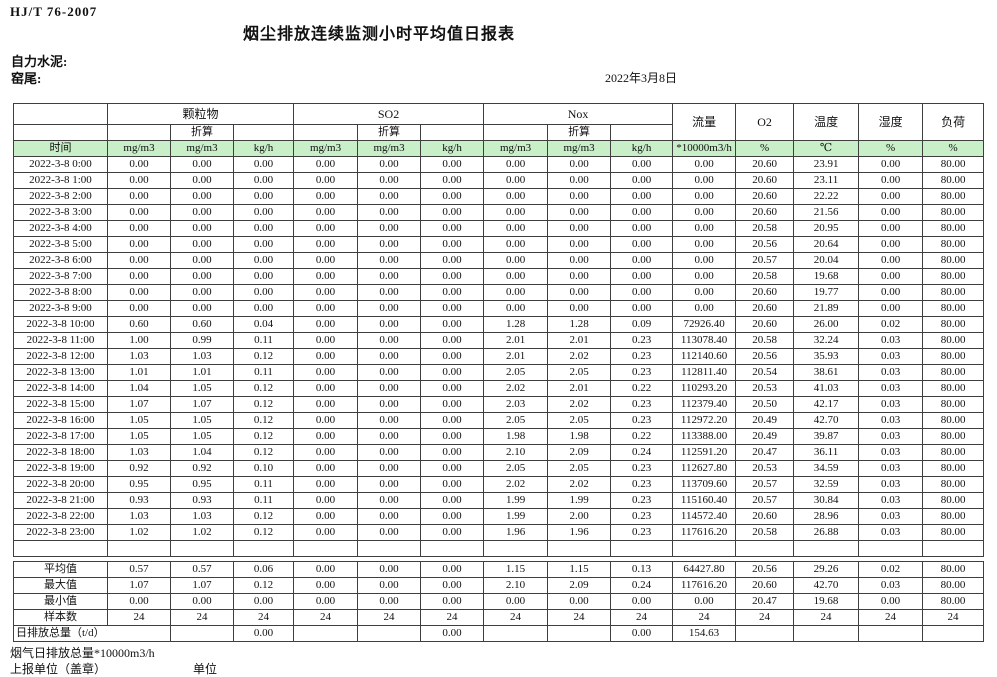 This screenshot has width=997, height=677. Describe the element at coordinates (765, 468) in the screenshot. I see `value-cell: 20.53` at that location.